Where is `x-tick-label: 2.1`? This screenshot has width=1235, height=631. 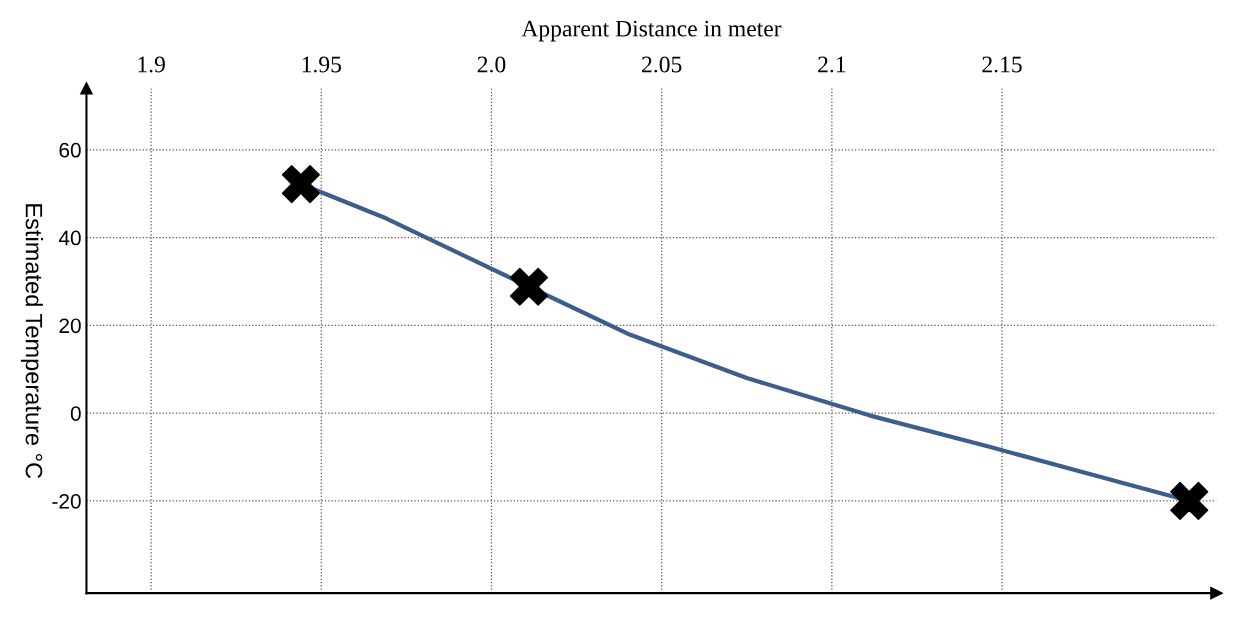
x-tick-label: 2.1 is located at coordinates (832, 64).